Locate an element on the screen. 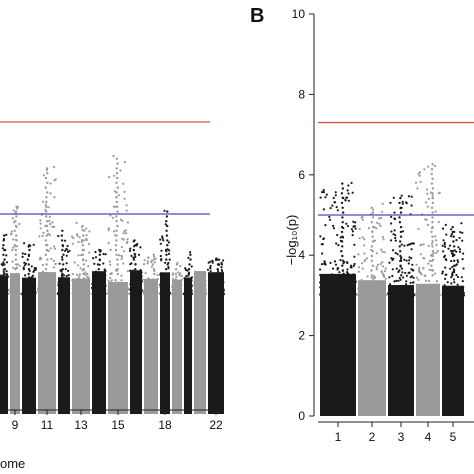 Image resolution: width=474 pixels, height=474 pixels. y-tick-label: 8 is located at coordinates (301, 94).